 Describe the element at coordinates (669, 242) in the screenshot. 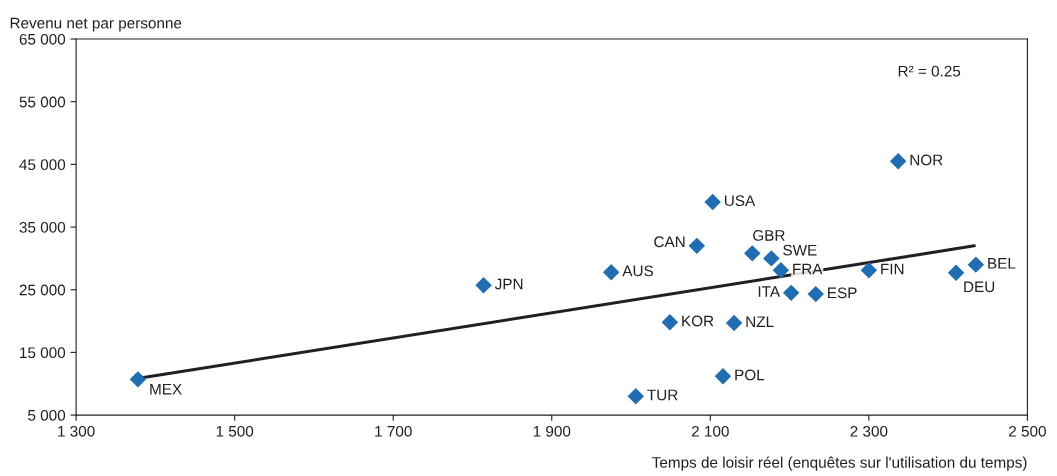

I see `data-label: CAN` at that location.